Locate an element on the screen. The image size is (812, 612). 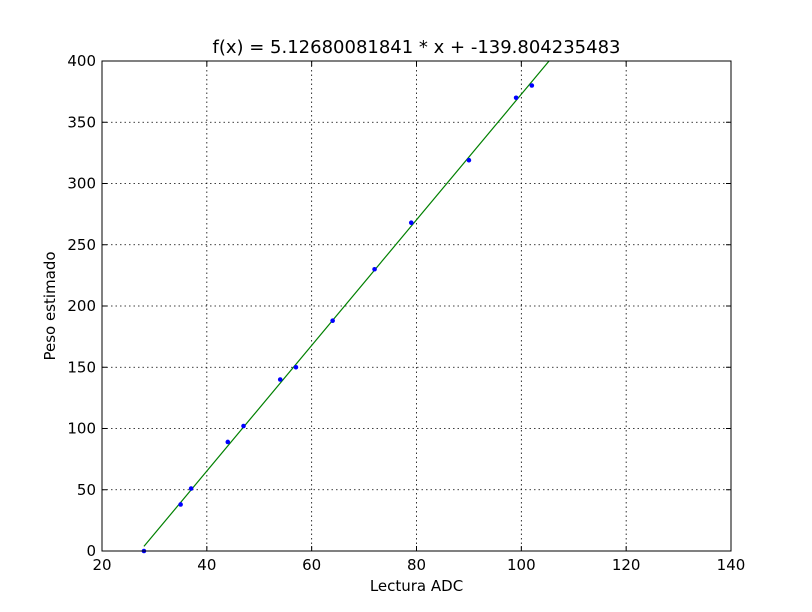
y-tick-label: 200 is located at coordinates (81, 306).